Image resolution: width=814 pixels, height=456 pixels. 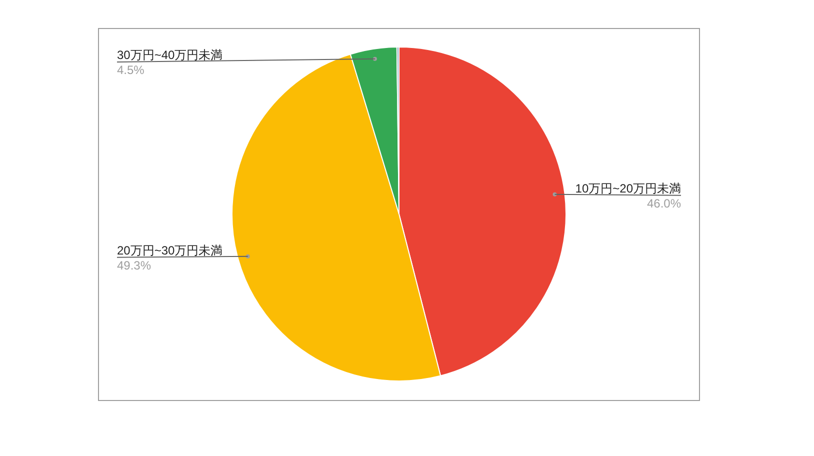 I want to click on slice-label: 10万円~20万円未満, so click(x=628, y=188).